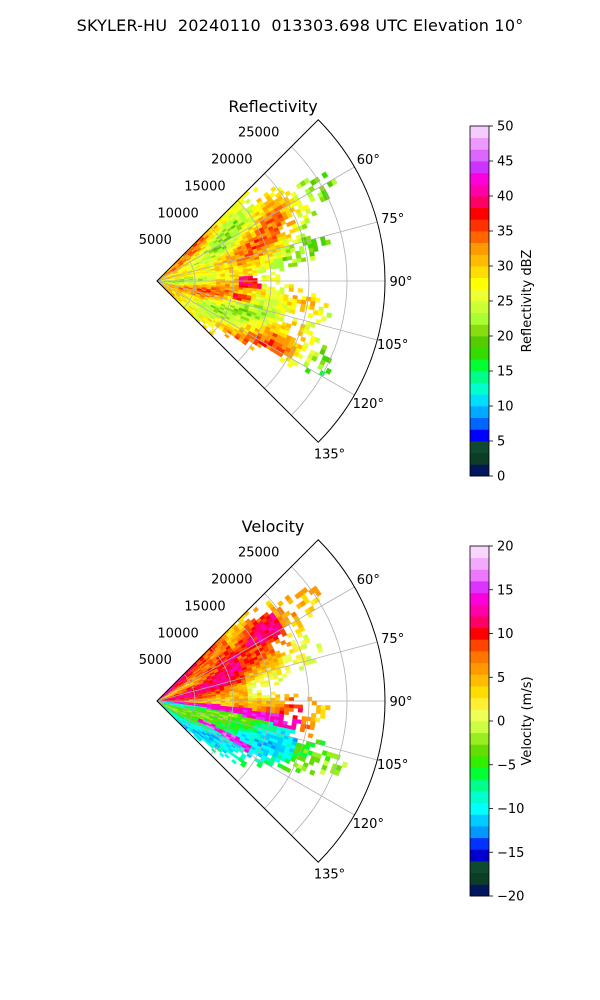  What do you see at coordinates (258, 133) in the screenshot?
I see `range-tick-label: 25000` at bounding box center [258, 133].